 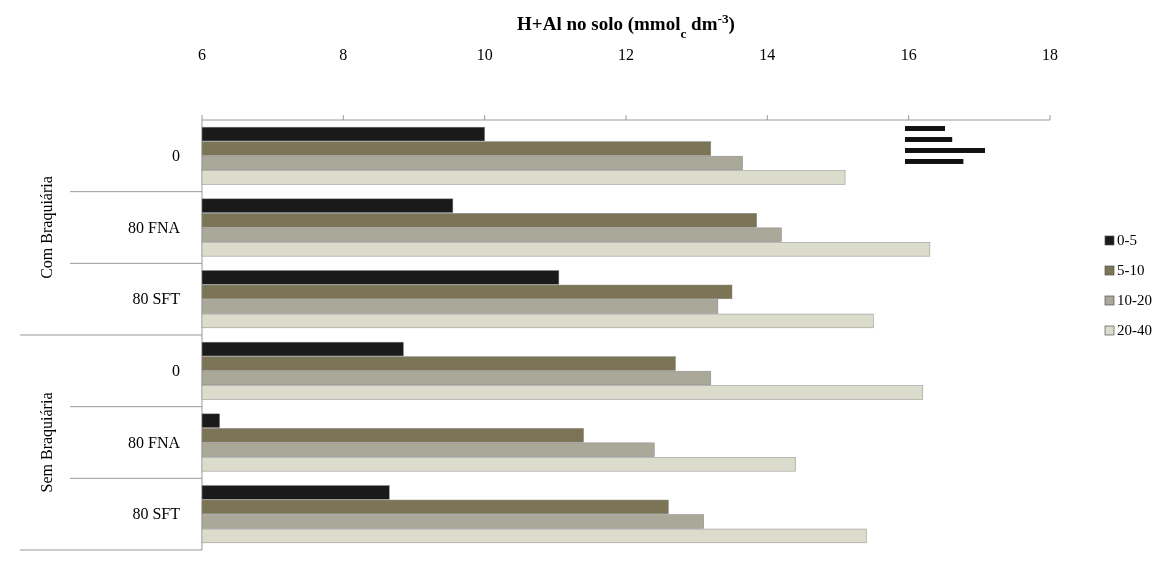 What do you see at coordinates (47, 227) in the screenshot?
I see `text: Com Braquiária` at bounding box center [47, 227].